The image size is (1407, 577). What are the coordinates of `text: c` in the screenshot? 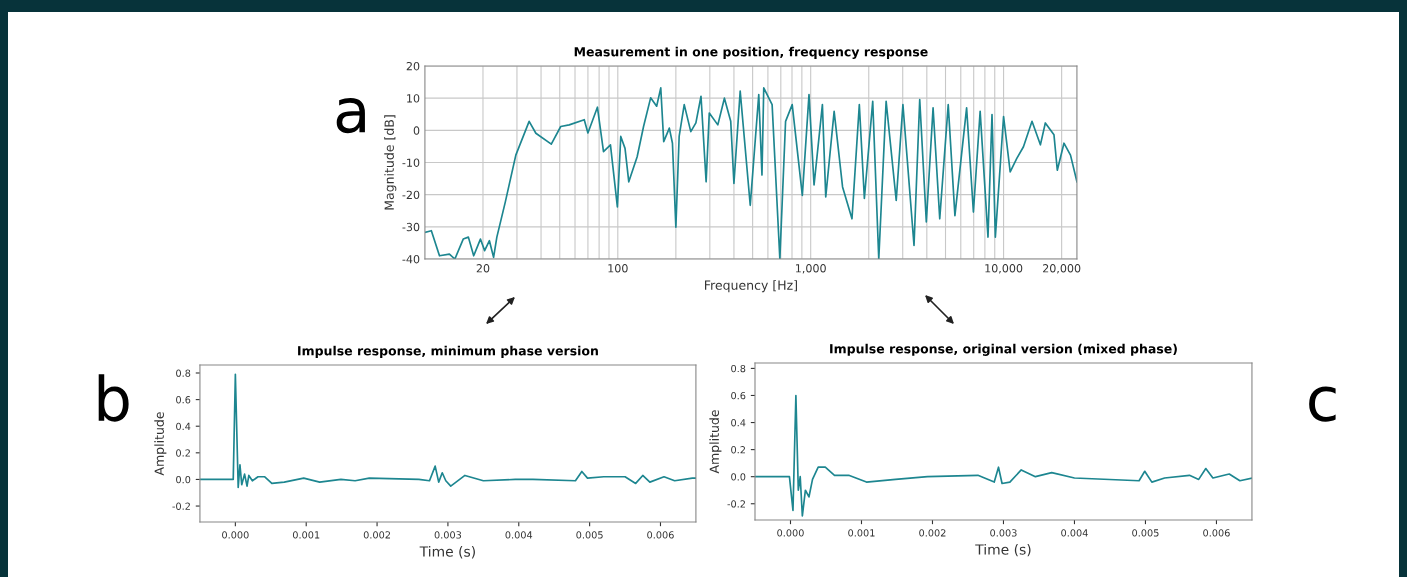 It's located at (1322, 404).